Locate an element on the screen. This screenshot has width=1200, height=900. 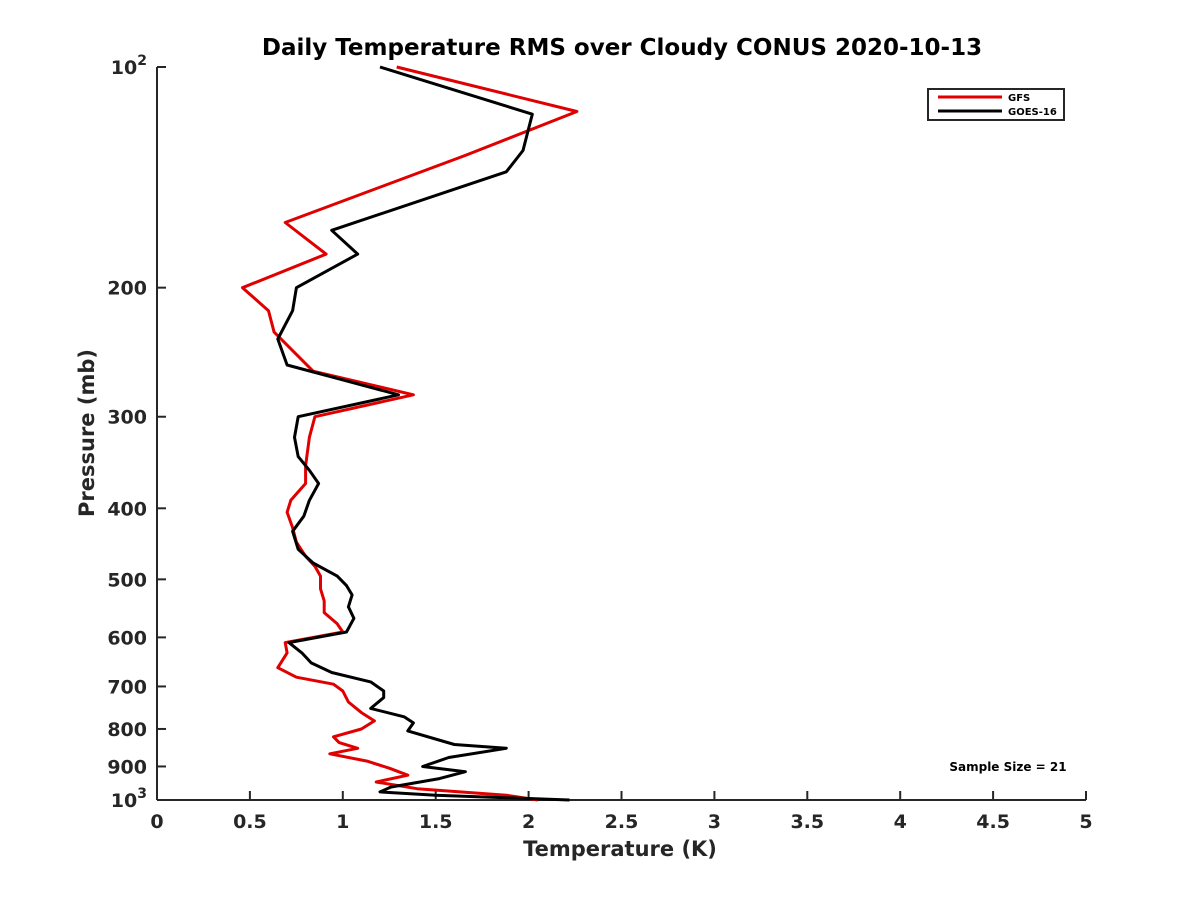
y-tick-label: 10² is located at coordinates (129, 66).